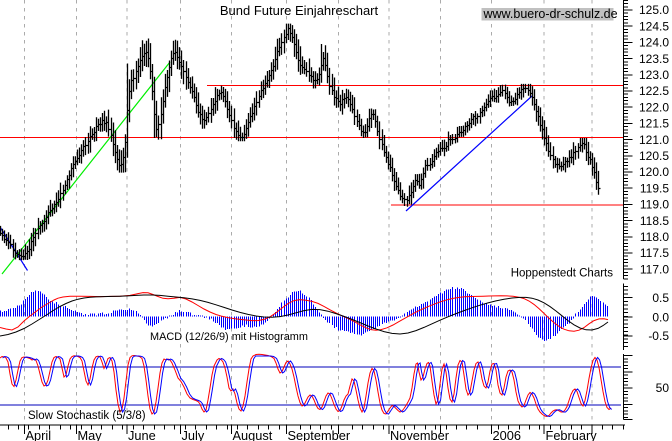 This screenshot has width=672, height=441. What do you see at coordinates (193, 434) in the screenshot?
I see `svg-text: July` at bounding box center [193, 434].